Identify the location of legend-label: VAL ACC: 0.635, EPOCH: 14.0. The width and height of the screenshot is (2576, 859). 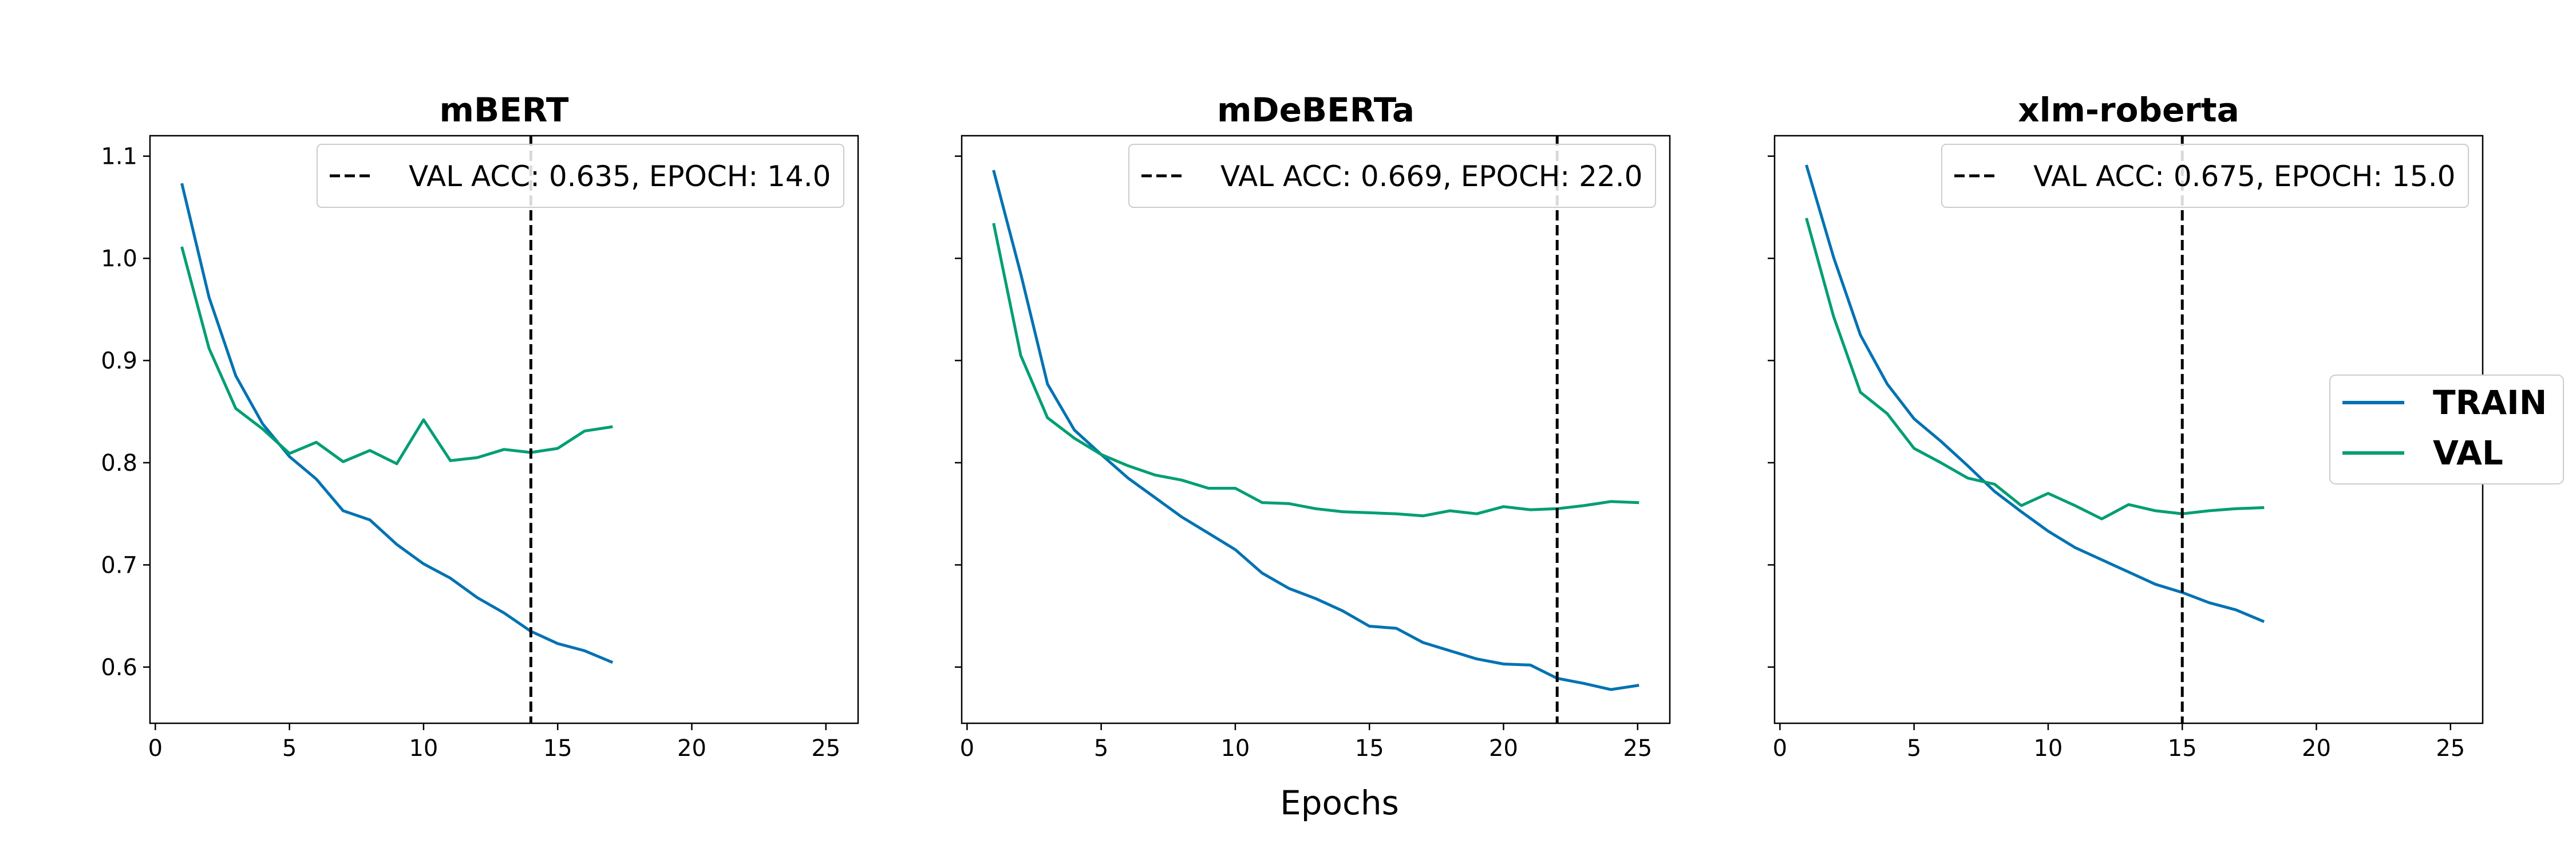
(620, 176).